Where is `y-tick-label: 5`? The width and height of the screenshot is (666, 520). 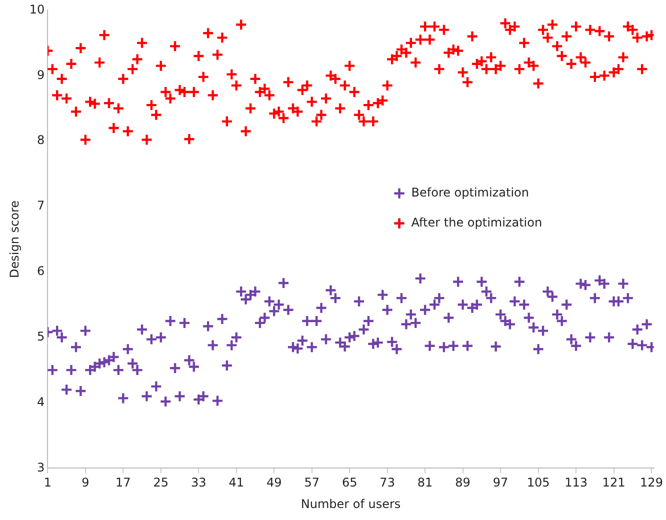
y-tick-label: 5 is located at coordinates (41, 336).